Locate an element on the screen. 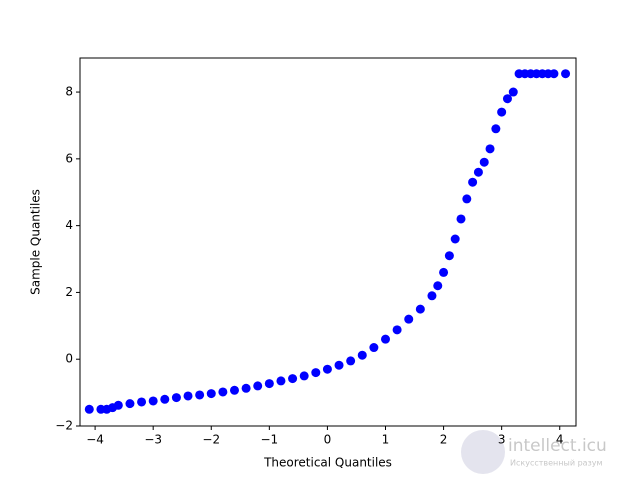  x-tick-label: 3 is located at coordinates (502, 440).